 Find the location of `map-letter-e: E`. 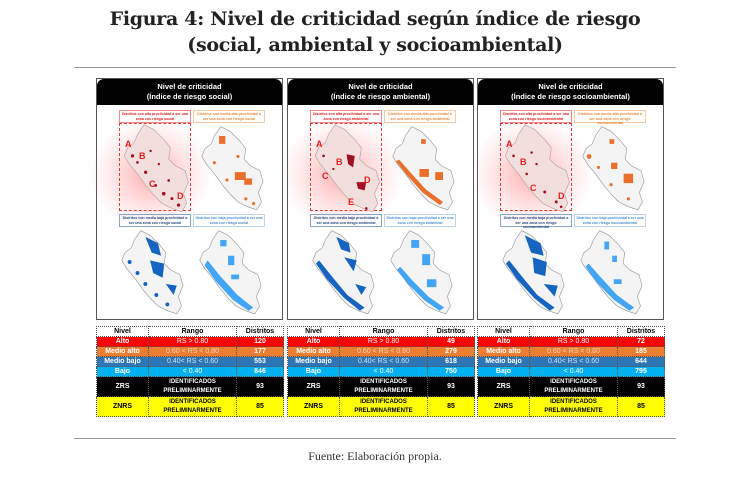

map-letter-e: E is located at coordinates (351, 202).